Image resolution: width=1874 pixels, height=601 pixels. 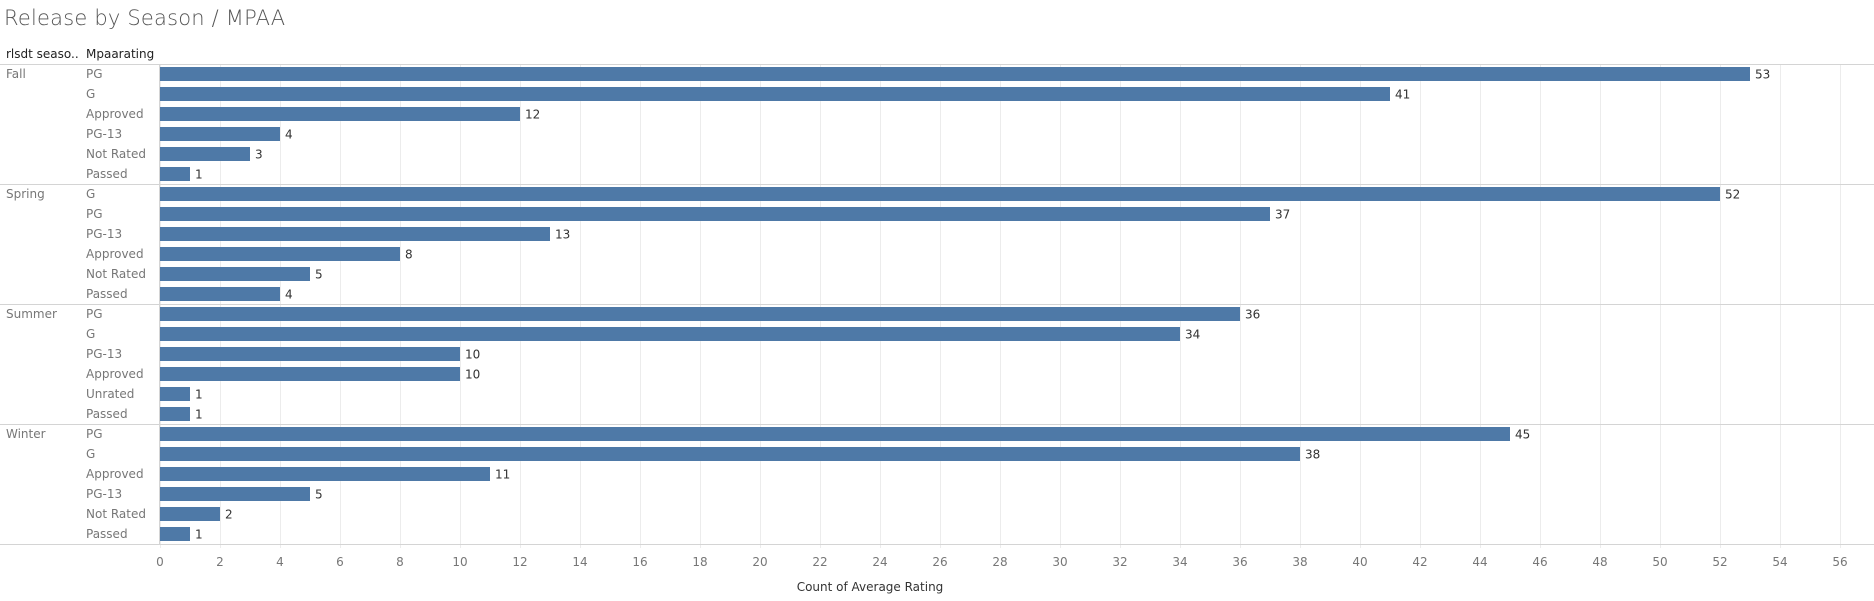 What do you see at coordinates (16, 74) in the screenshot?
I see `season-label: Fall` at bounding box center [16, 74].